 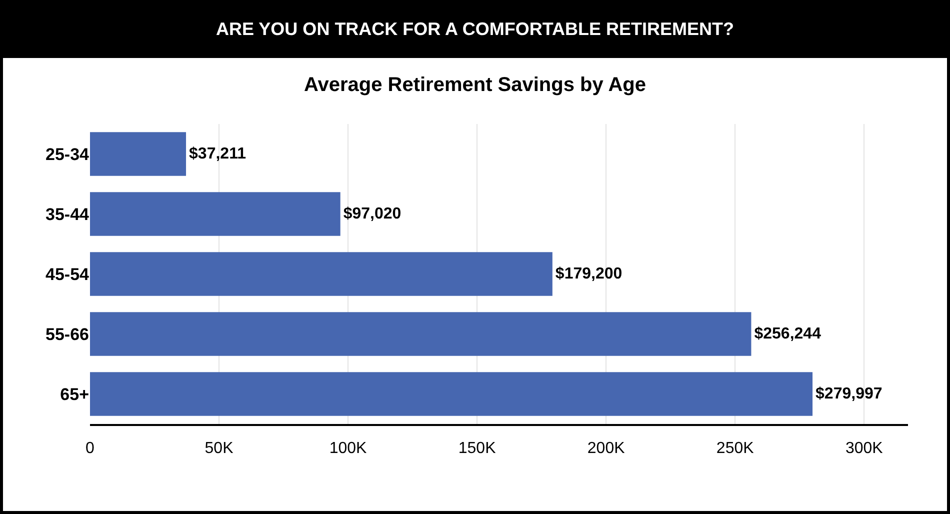 I want to click on y-tick-label: 25-34, so click(x=68, y=154).